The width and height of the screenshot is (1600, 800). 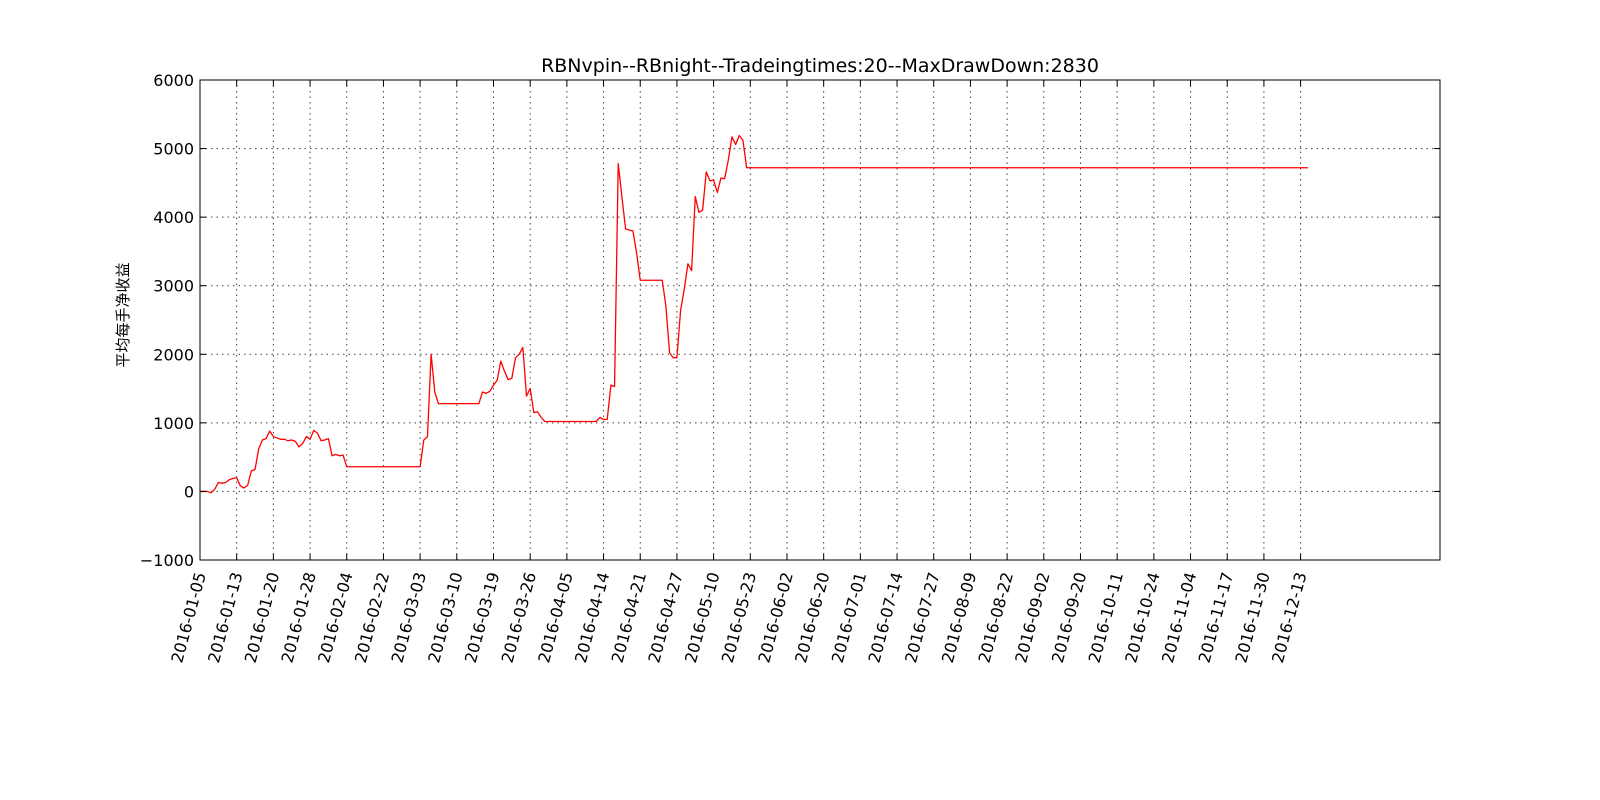 I want to click on y-tick-label: 3000, so click(x=173, y=286).